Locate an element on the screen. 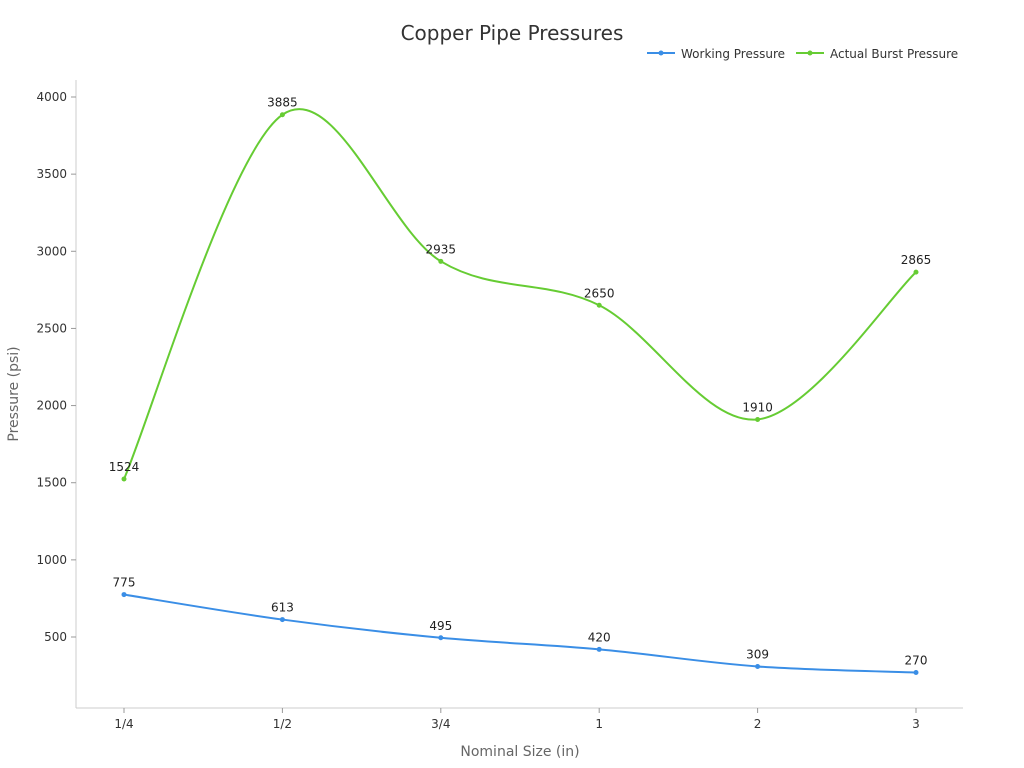 The height and width of the screenshot is (768, 1024). chart-title: Copper Pipe Pressures is located at coordinates (512, 33).